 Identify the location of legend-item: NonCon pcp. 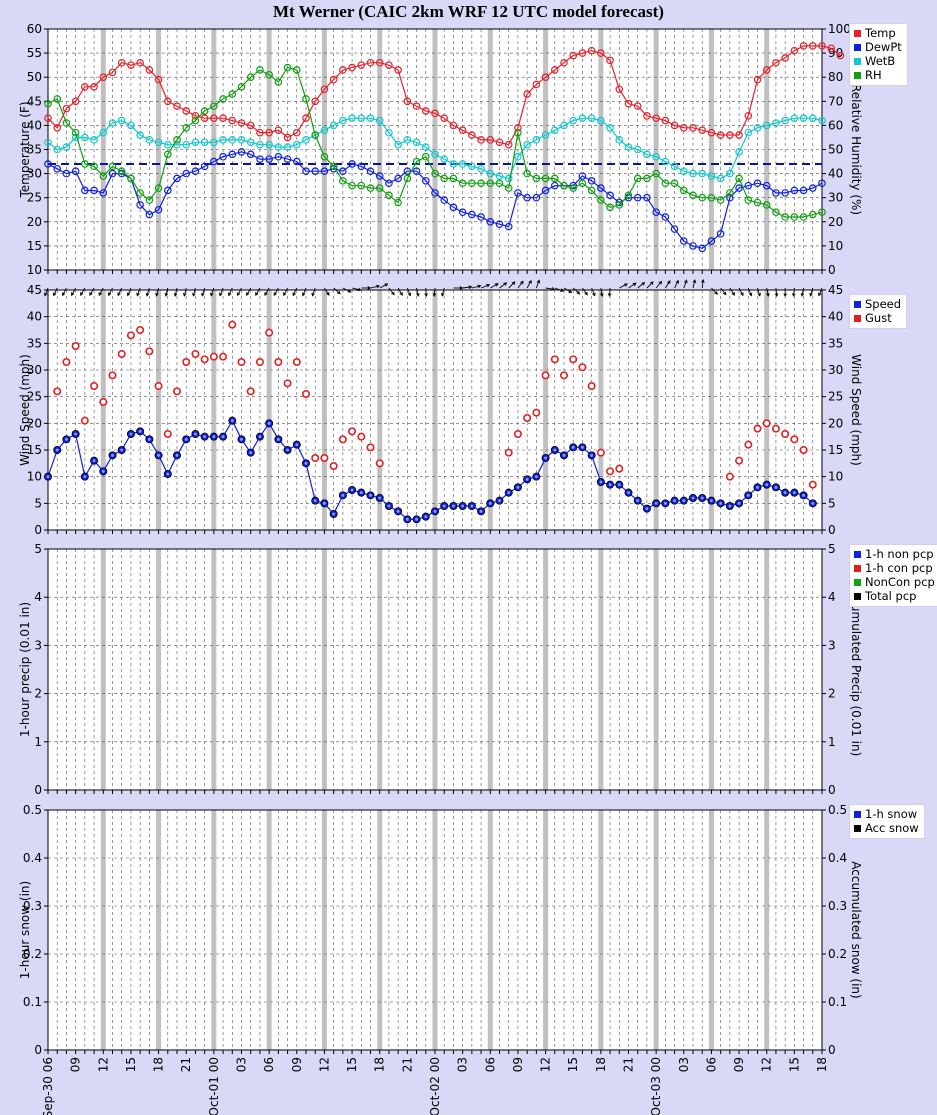
(894, 582).